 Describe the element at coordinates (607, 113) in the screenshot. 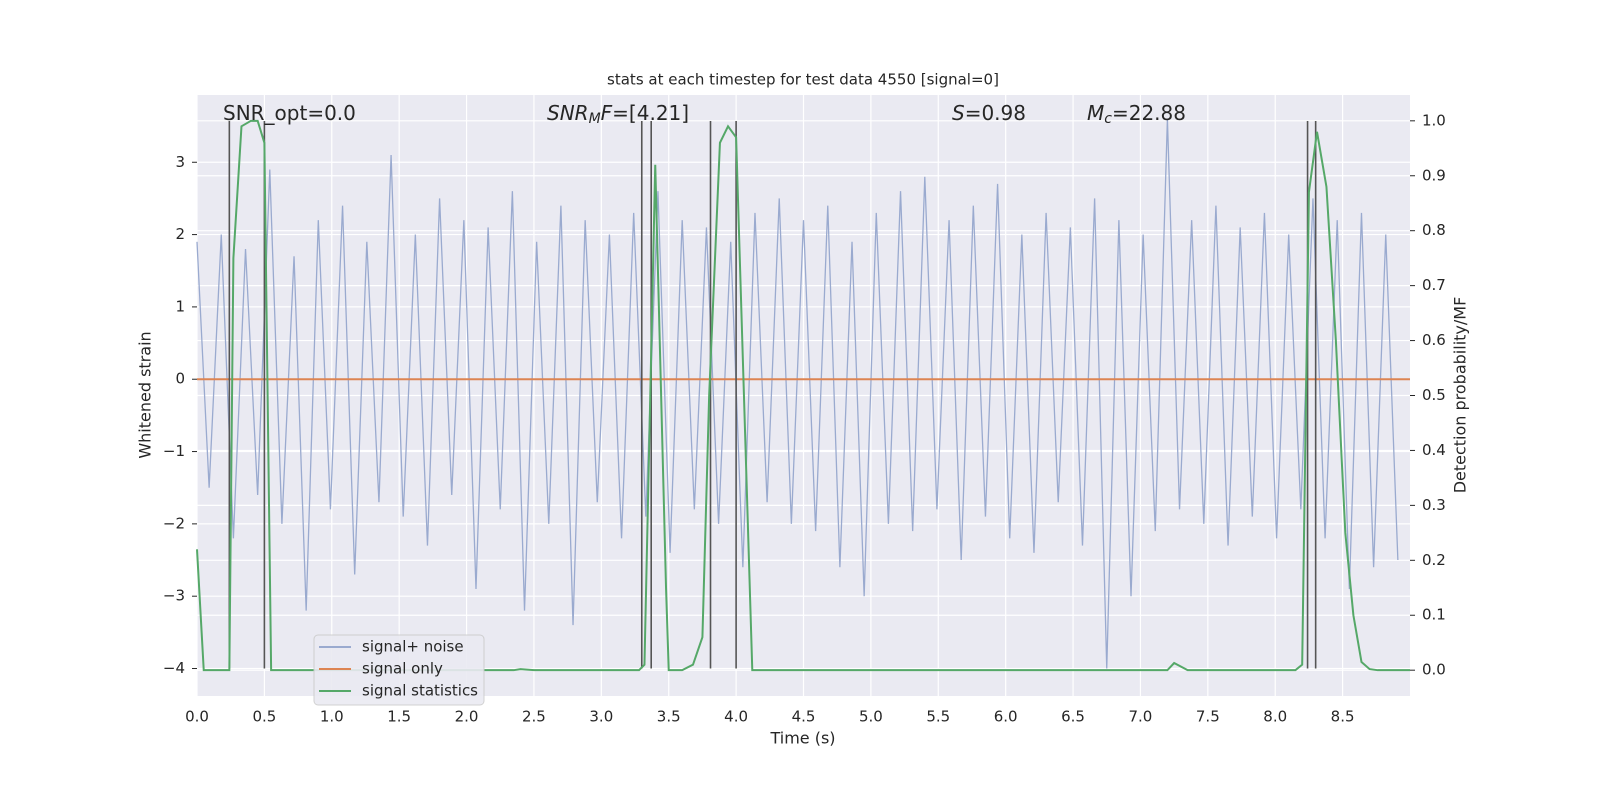

I see `annotation-part: F` at that location.